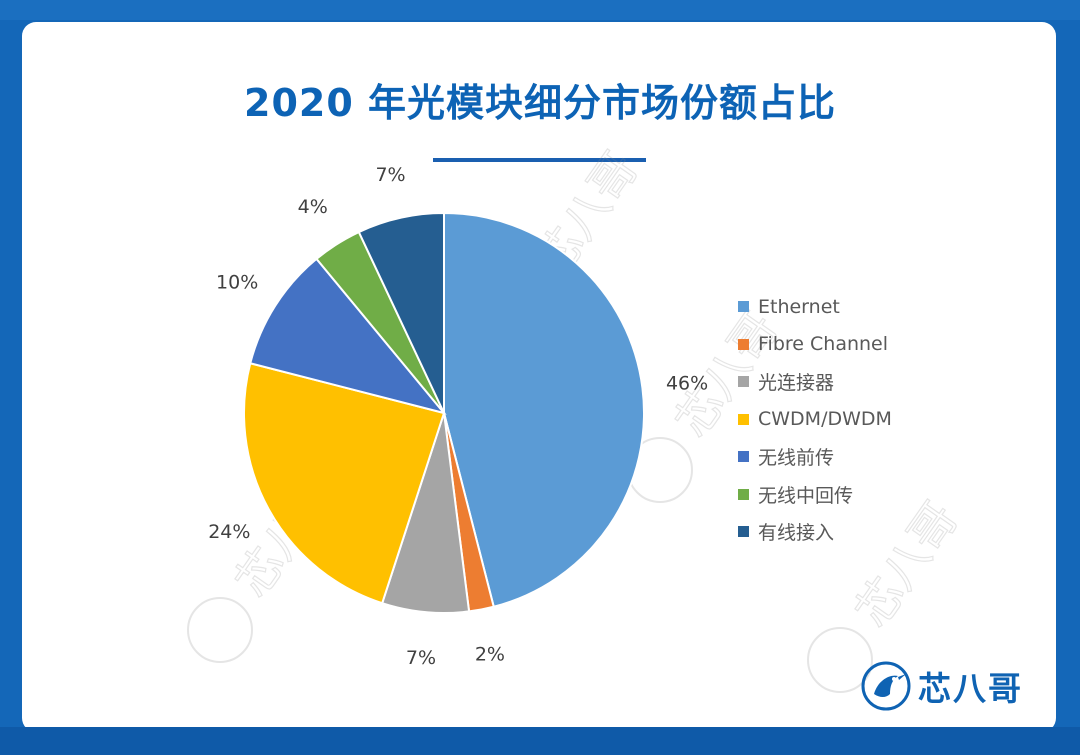 This screenshot has height=755, width=1080. Describe the element at coordinates (313, 207) in the screenshot. I see `data-label-6: 4%` at that location.